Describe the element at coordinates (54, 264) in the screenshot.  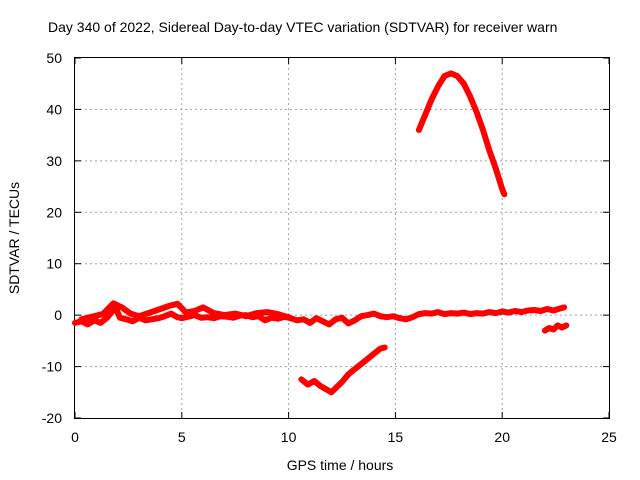
I see `y-tick-label: 10` at that location.